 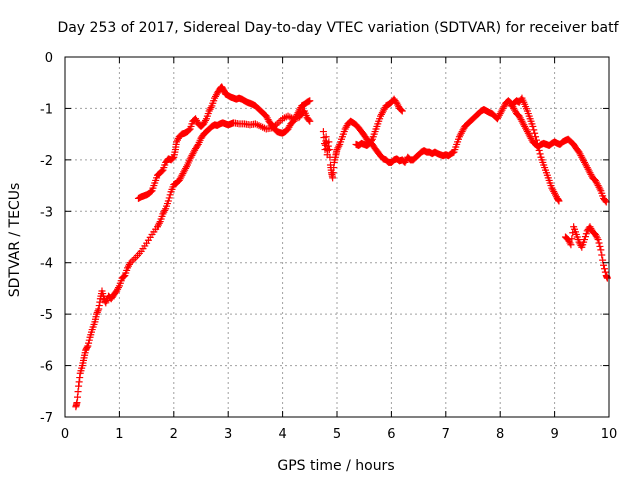 I want to click on y-tick-label: -3, so click(x=46, y=212).